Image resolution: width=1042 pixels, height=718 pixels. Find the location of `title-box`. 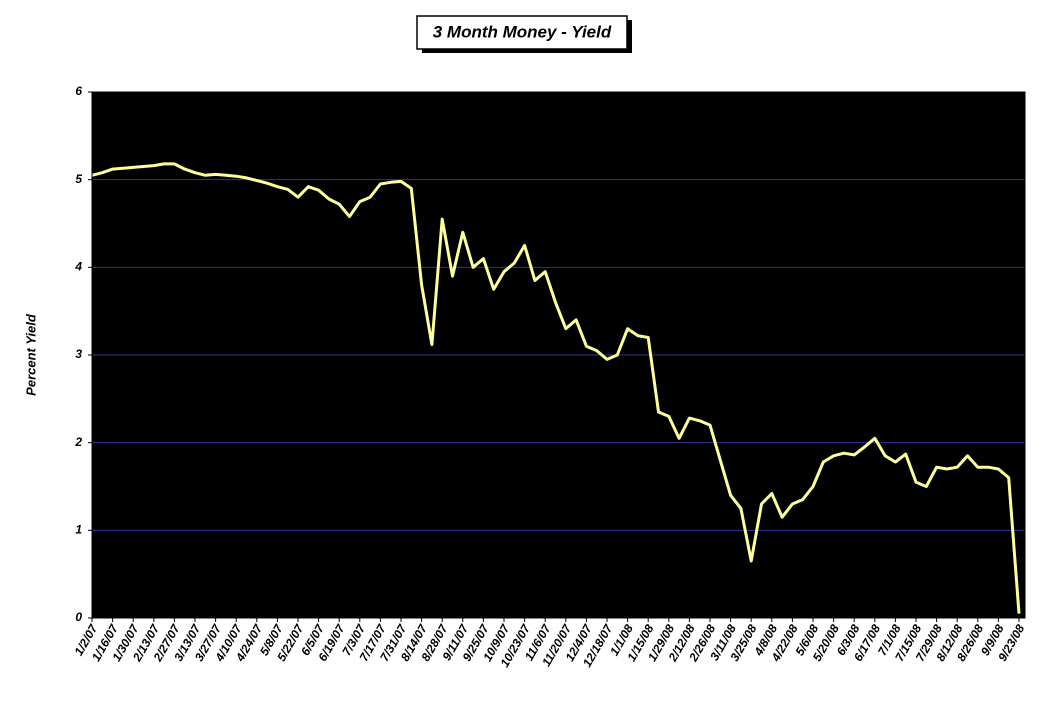

title-box is located at coordinates (522, 32).